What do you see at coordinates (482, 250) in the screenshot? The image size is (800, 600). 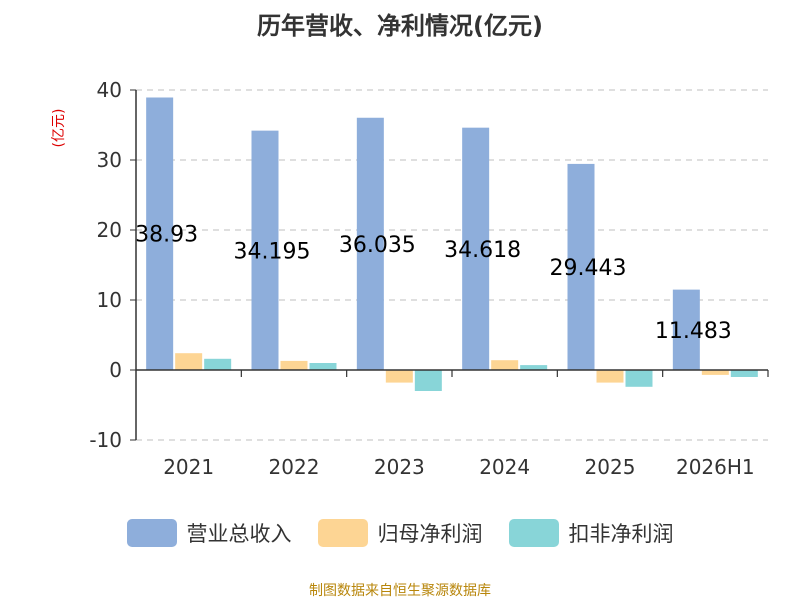 I see `data-label-revenue-3: 34.618` at bounding box center [482, 250].